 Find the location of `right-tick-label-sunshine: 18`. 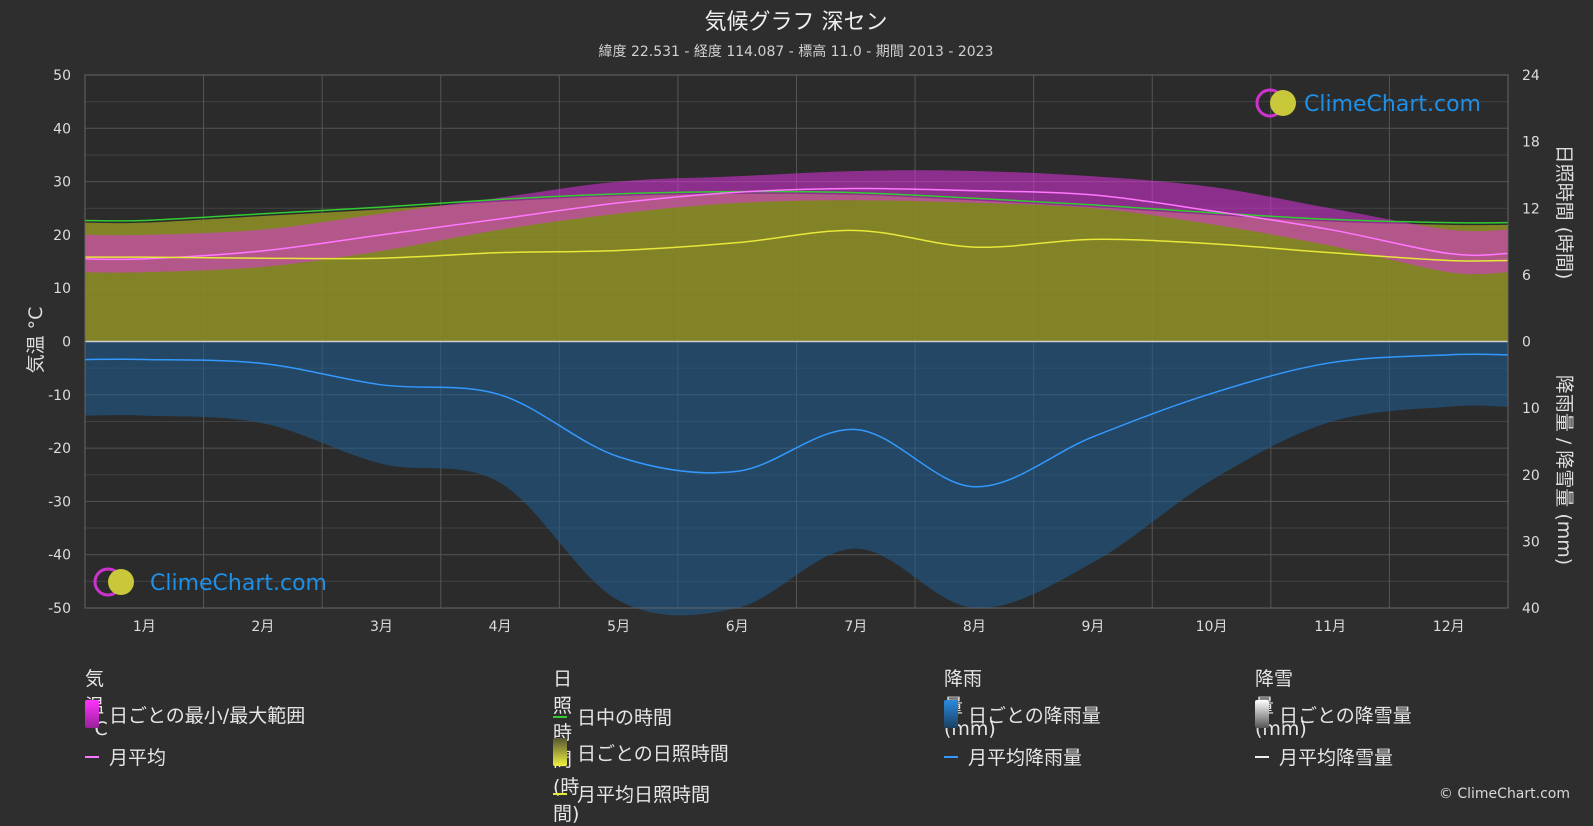

right-tick-label-sunshine: 18 is located at coordinates (1531, 143).